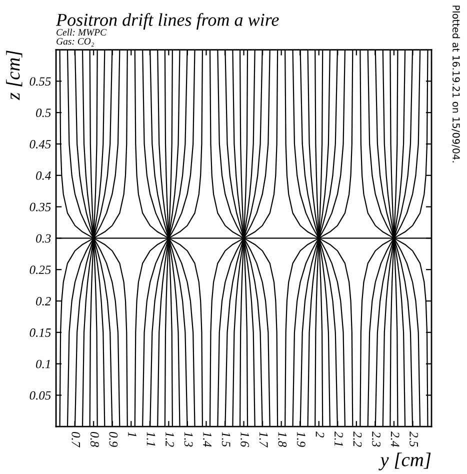 Image resolution: width=467 pixels, height=474 pixels. I want to click on x-tick-label: 2.5, so click(414, 439).